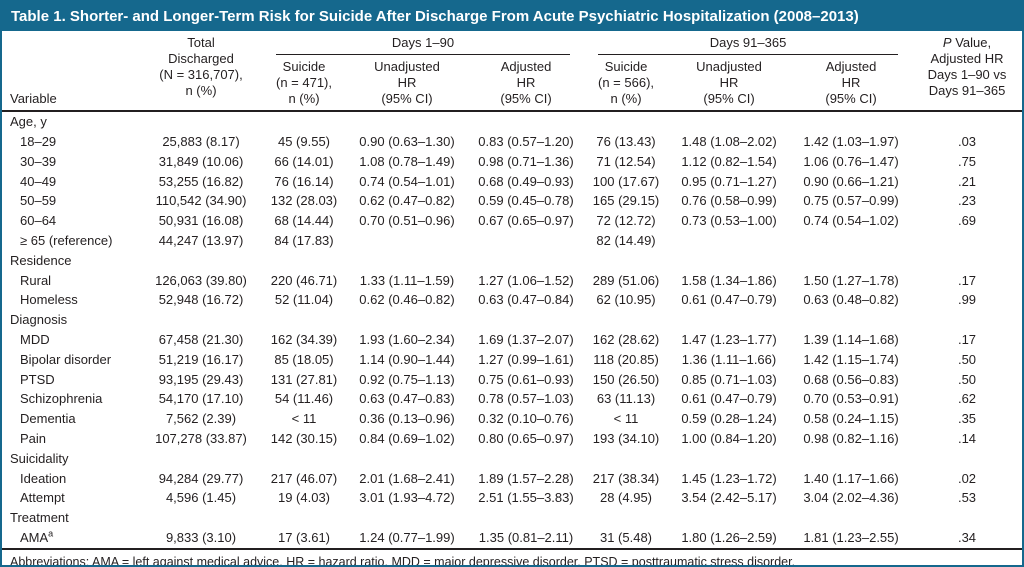 This screenshot has width=1024, height=567. What do you see at coordinates (729, 280) in the screenshot?
I see `value-cell: 1.58 (1.34–1.86)` at bounding box center [729, 280].